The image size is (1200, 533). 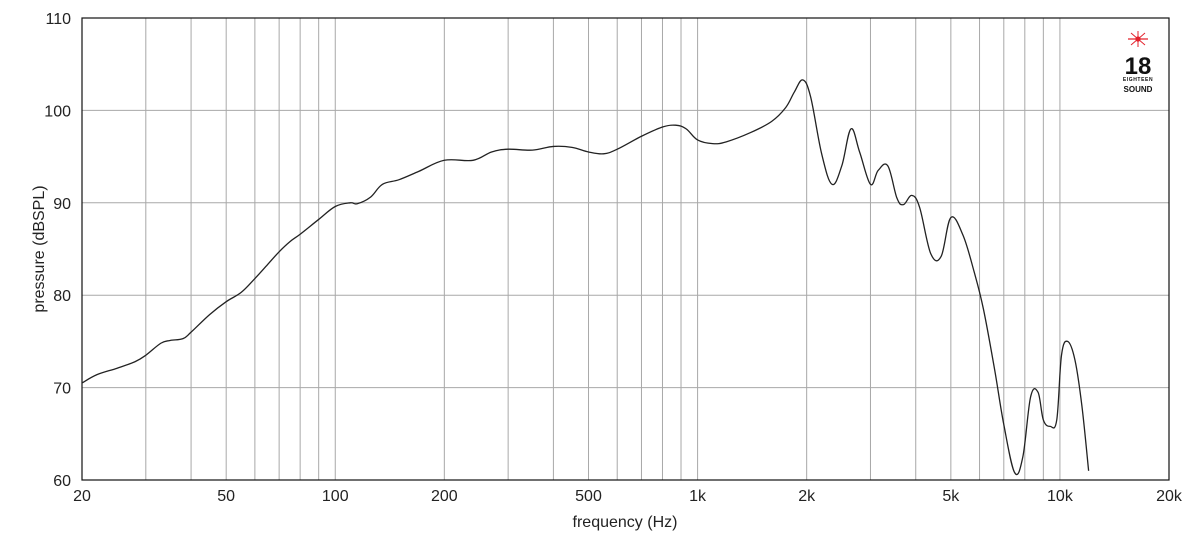 What do you see at coordinates (57, 111) in the screenshot?
I see `y-tick-label: 100` at bounding box center [57, 111].